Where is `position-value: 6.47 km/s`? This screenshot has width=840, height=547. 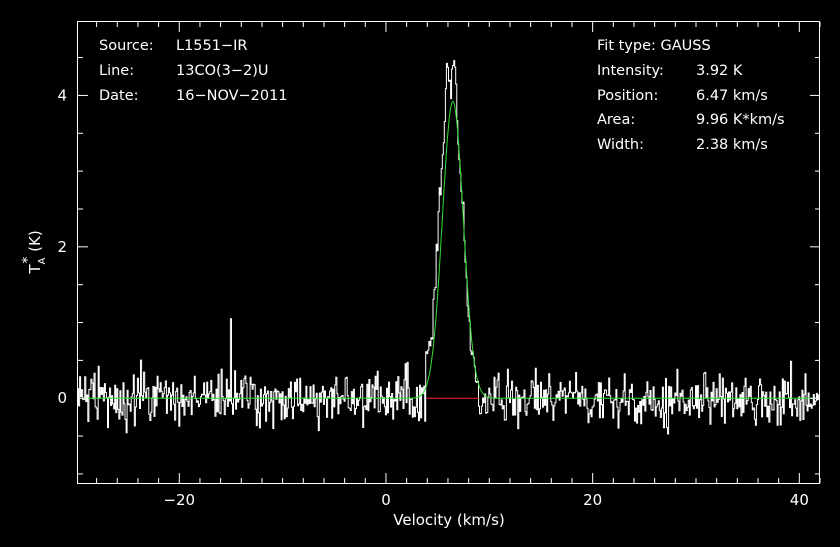
position-value: 6.47 km/s is located at coordinates (732, 96).